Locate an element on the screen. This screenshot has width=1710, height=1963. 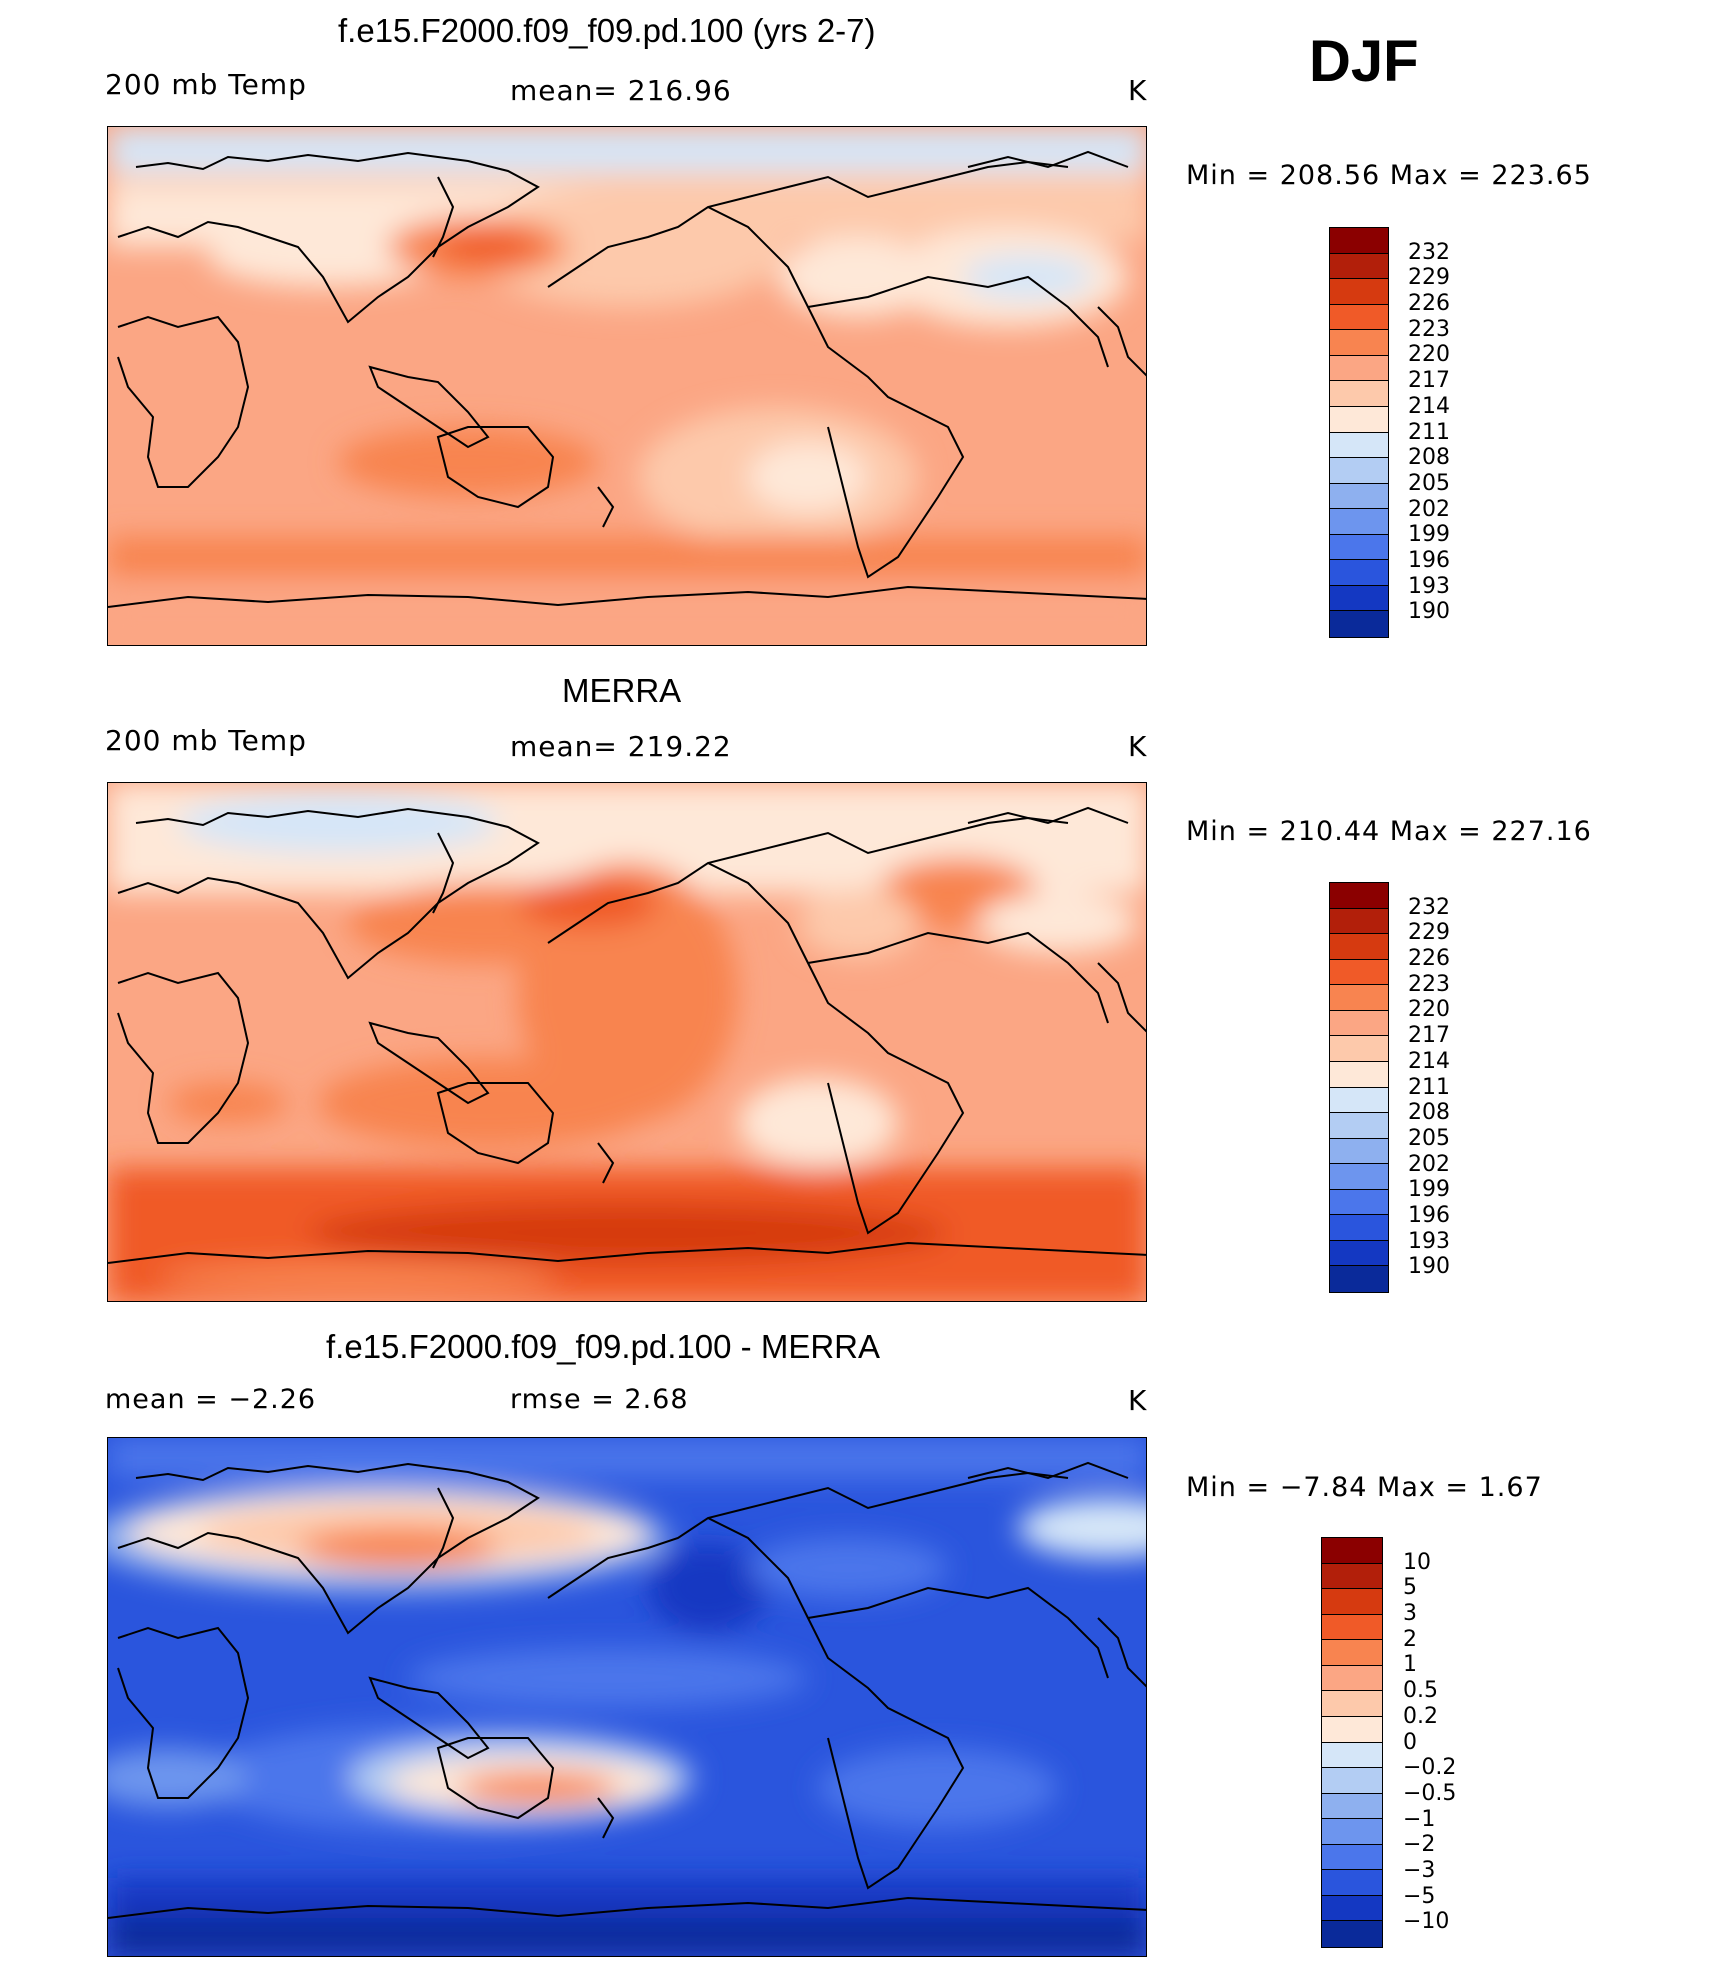
season-label: DJF is located at coordinates (1364, 61).